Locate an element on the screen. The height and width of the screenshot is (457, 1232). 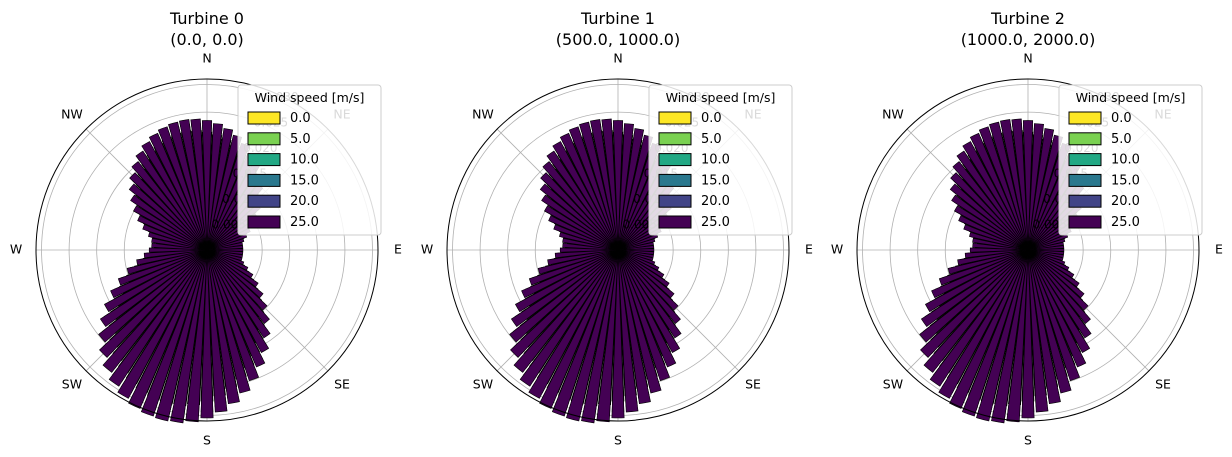
legend-label: 0.0 is located at coordinates (1121, 118).